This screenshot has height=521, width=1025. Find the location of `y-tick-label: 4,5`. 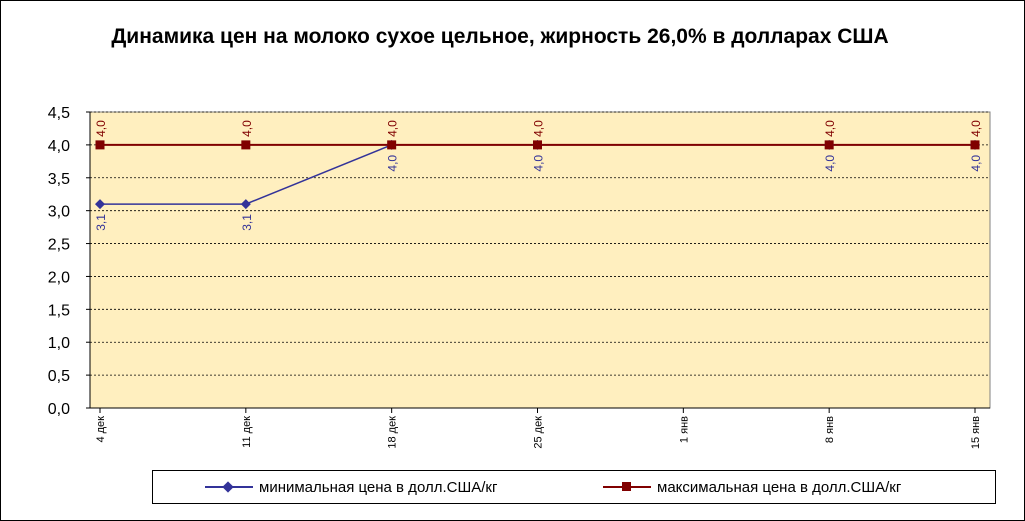

y-tick-label: 4,5 is located at coordinates (59, 113).